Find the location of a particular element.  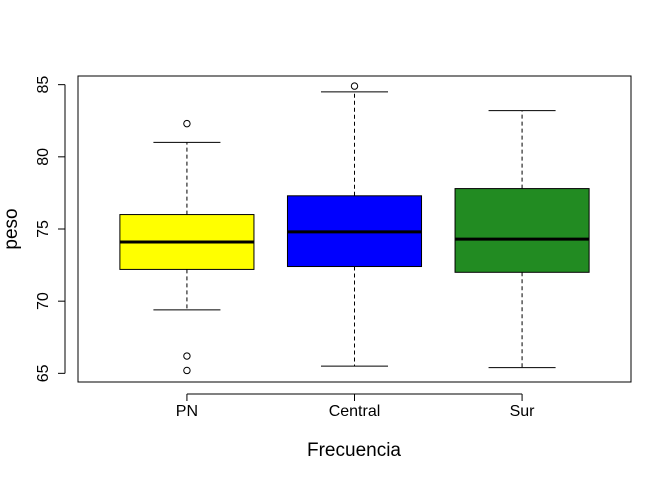

x-tick-label: Sur is located at coordinates (523, 411).